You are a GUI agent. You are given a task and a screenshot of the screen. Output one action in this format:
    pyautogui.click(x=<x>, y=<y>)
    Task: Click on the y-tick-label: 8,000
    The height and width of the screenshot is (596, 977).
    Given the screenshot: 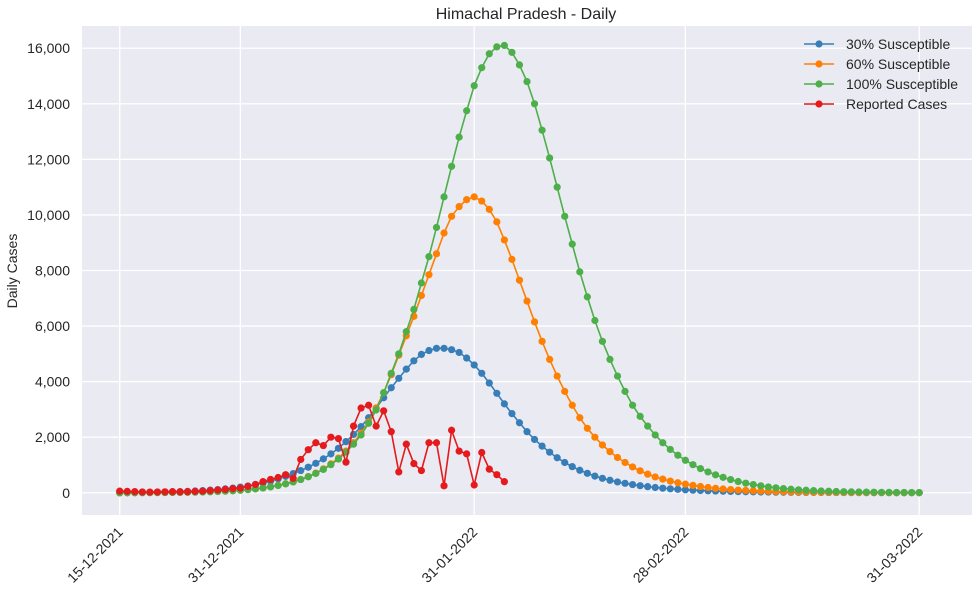 What is the action you would take?
    pyautogui.click(x=52, y=271)
    